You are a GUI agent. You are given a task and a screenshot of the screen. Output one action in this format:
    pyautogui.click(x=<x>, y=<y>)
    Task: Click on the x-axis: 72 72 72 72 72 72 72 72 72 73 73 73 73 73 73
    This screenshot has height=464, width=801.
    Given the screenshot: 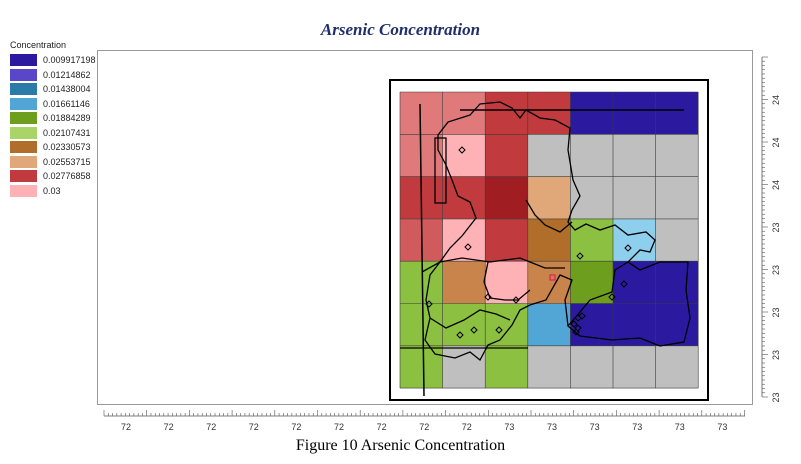 What is the action you would take?
    pyautogui.click(x=424, y=421)
    